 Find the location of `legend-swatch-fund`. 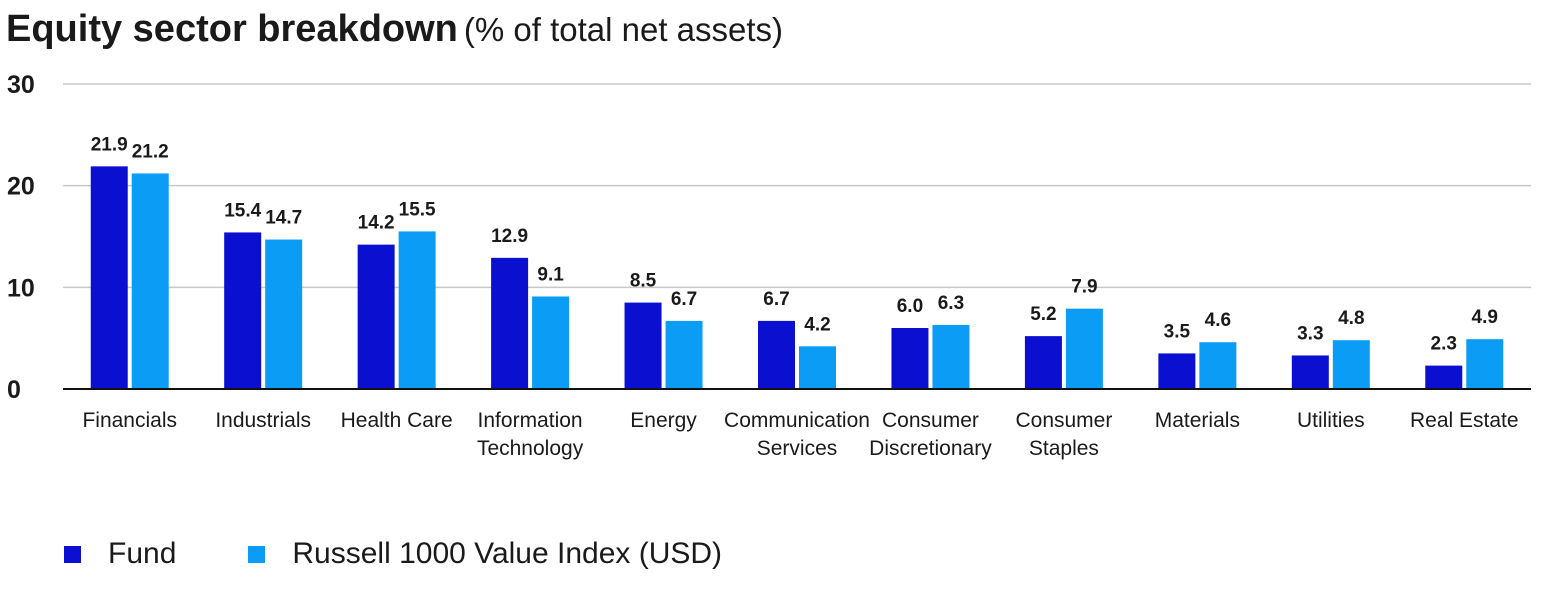

legend-swatch-fund is located at coordinates (72, 554).